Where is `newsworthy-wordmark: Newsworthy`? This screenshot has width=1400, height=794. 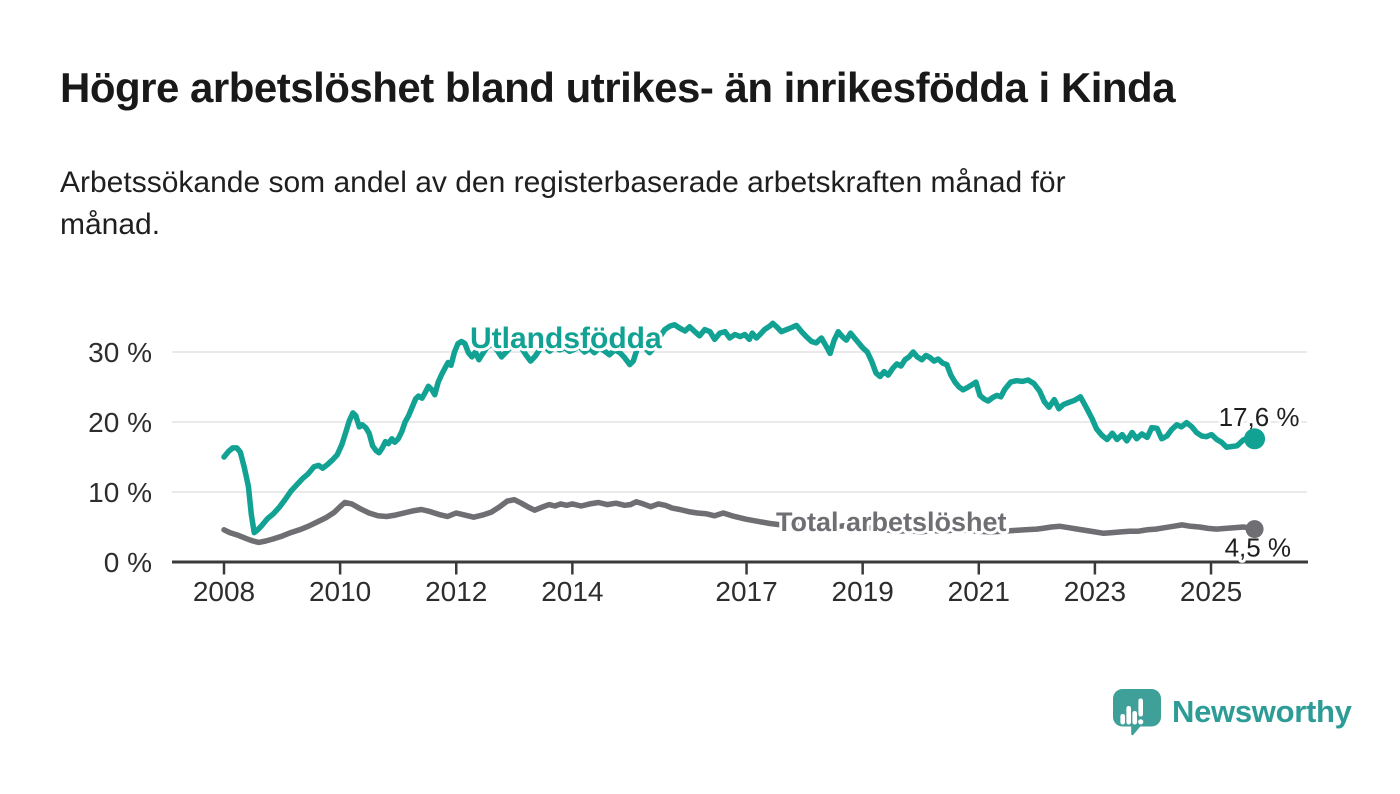
newsworthy-wordmark: Newsworthy is located at coordinates (1262, 711).